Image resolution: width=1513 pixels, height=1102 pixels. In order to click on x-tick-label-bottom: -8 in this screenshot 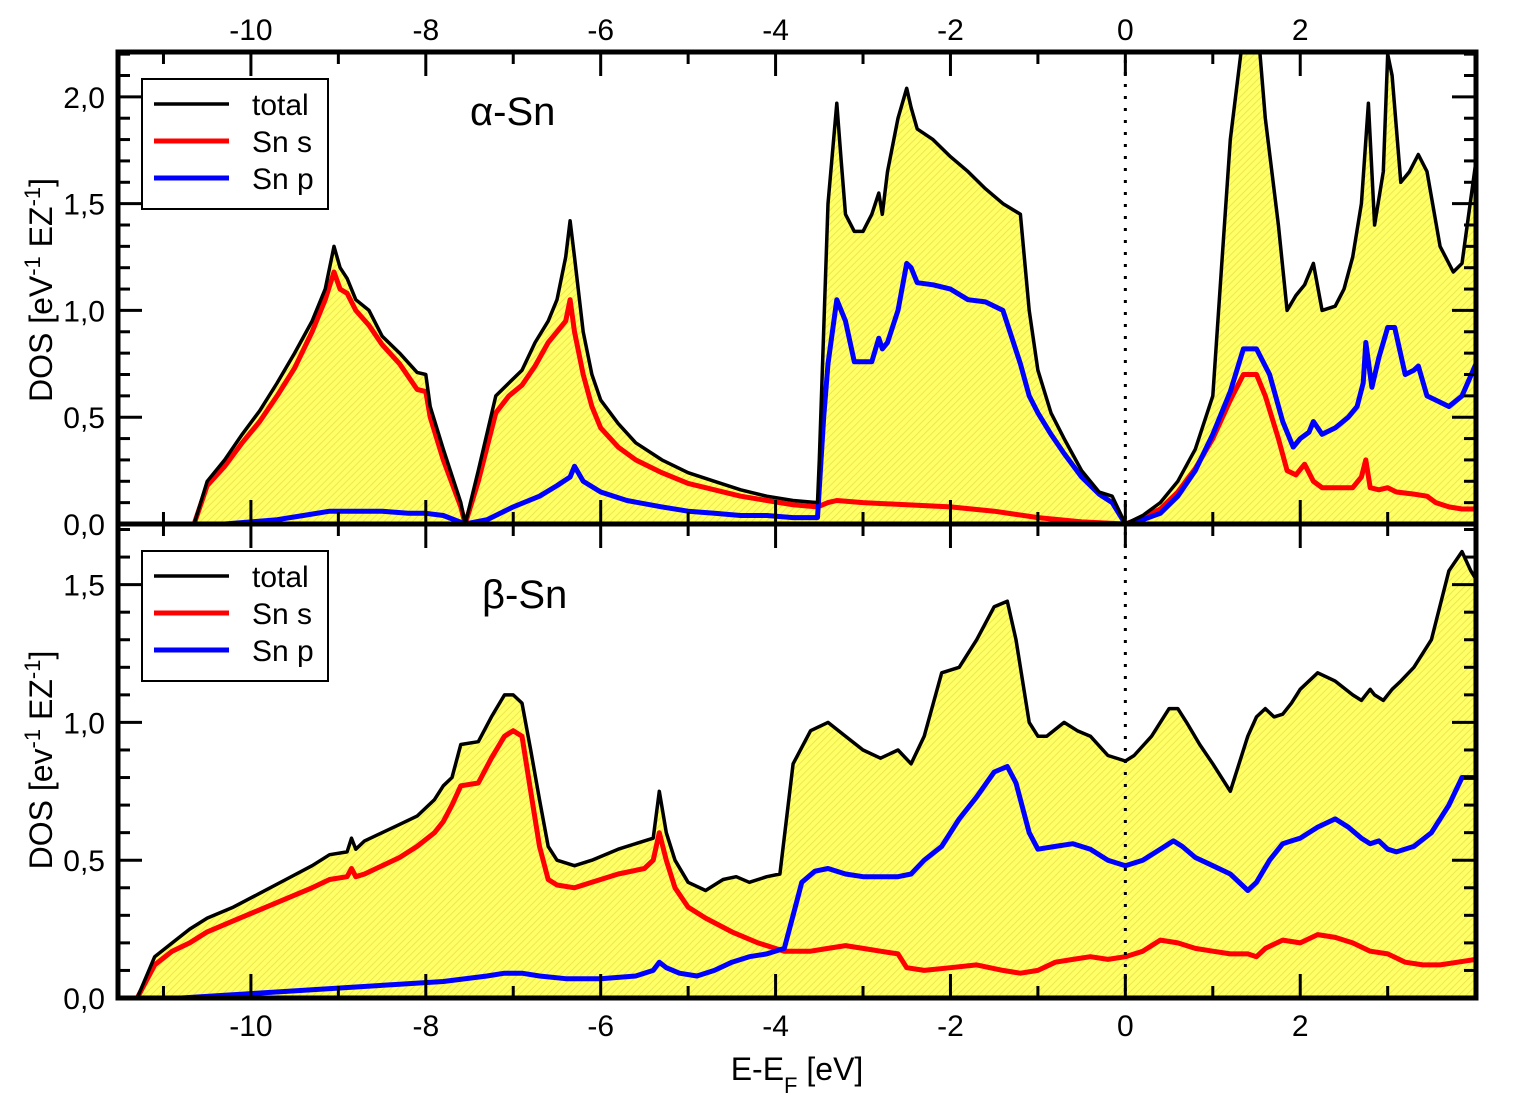, I will do `click(425, 1026)`.